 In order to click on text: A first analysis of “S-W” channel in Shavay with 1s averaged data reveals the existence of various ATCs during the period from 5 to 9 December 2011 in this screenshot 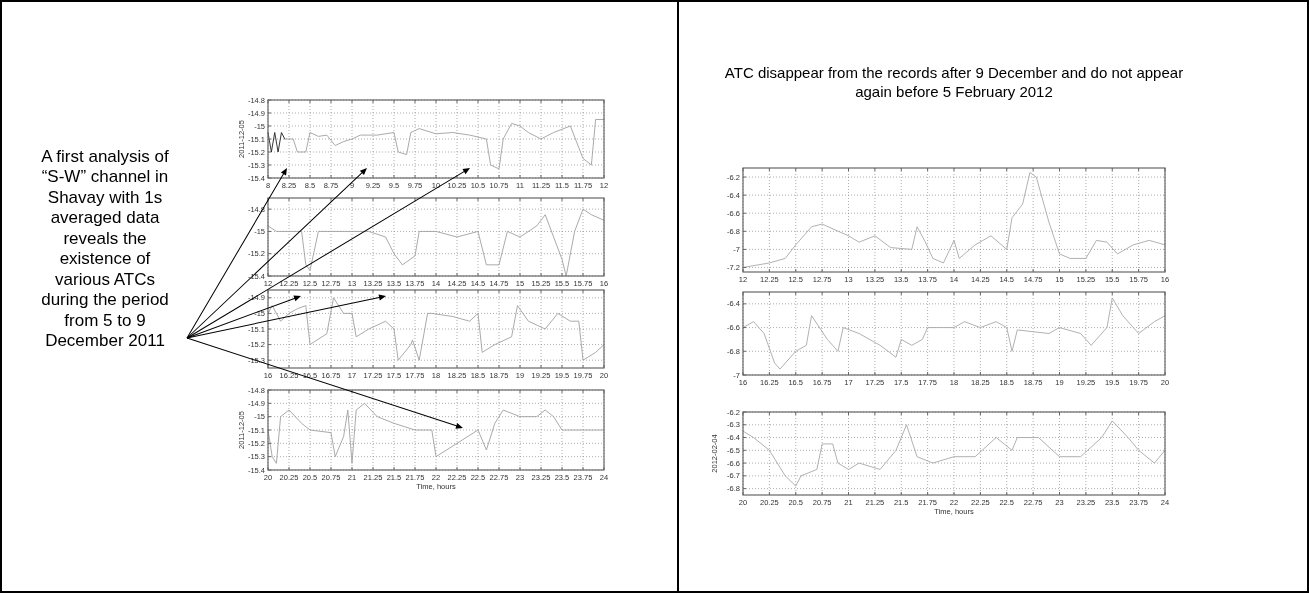, I will do `click(105, 248)`.